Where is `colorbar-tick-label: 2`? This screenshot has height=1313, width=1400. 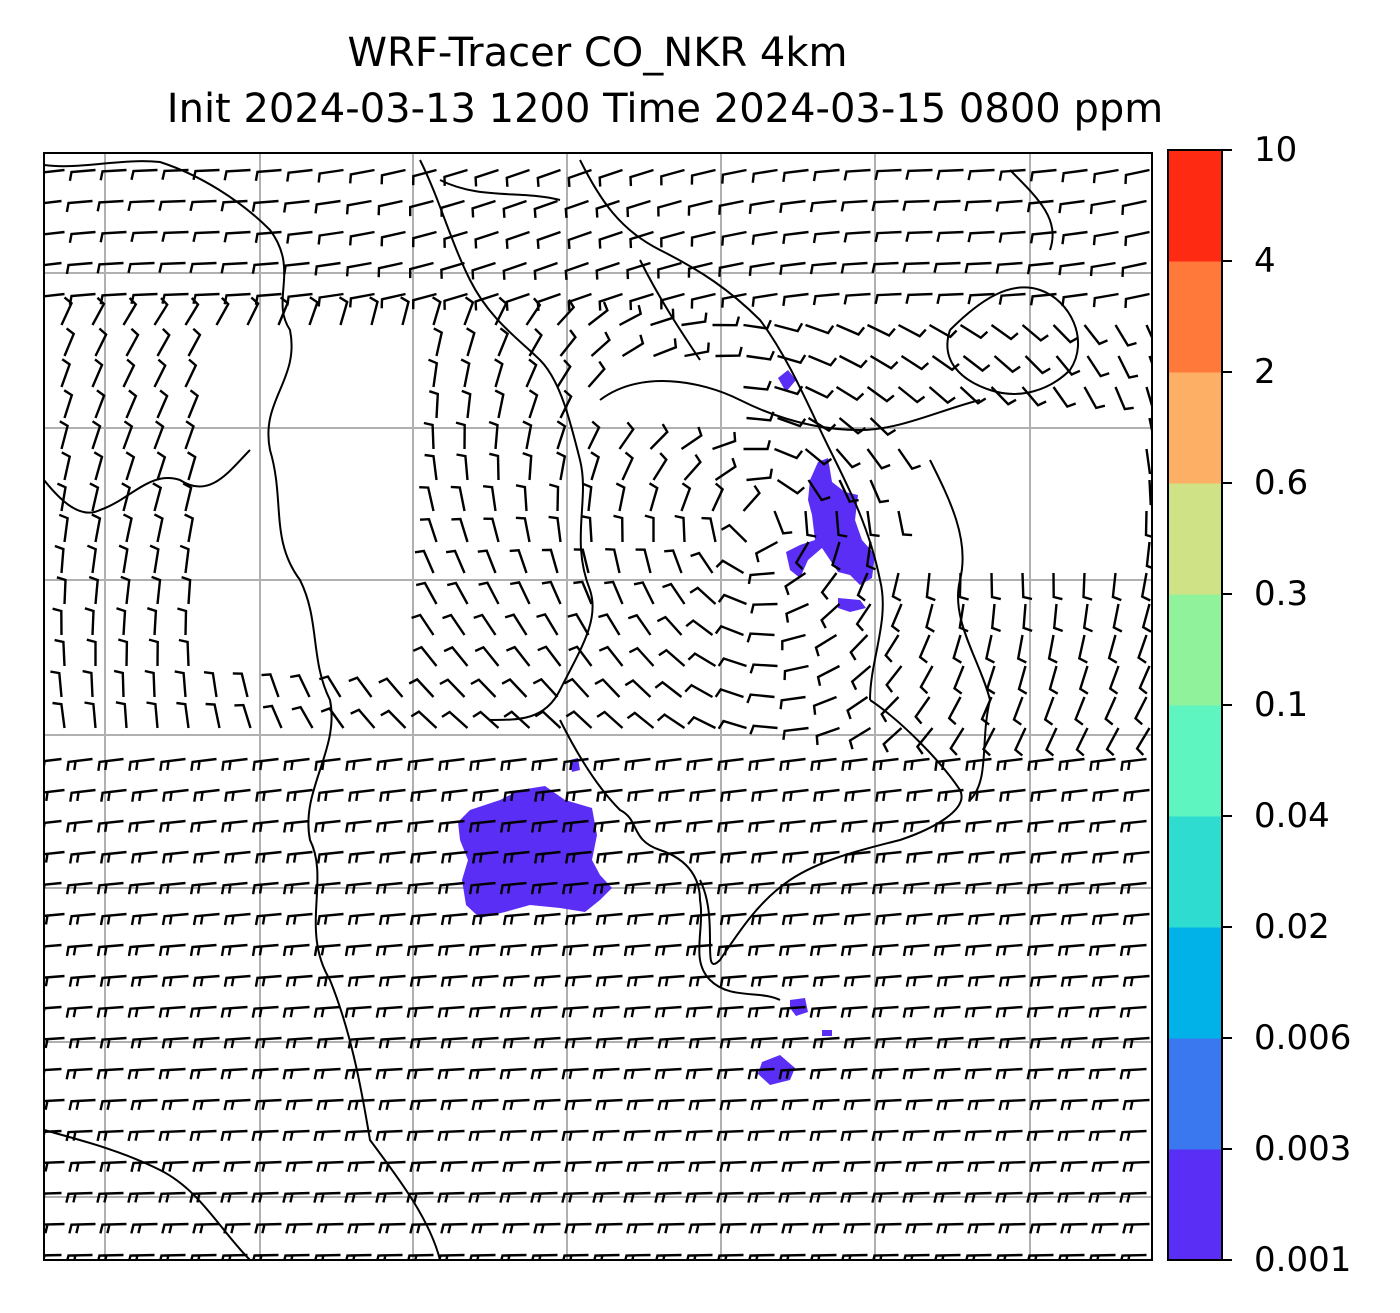
colorbar-tick-label: 2 is located at coordinates (1265, 372).